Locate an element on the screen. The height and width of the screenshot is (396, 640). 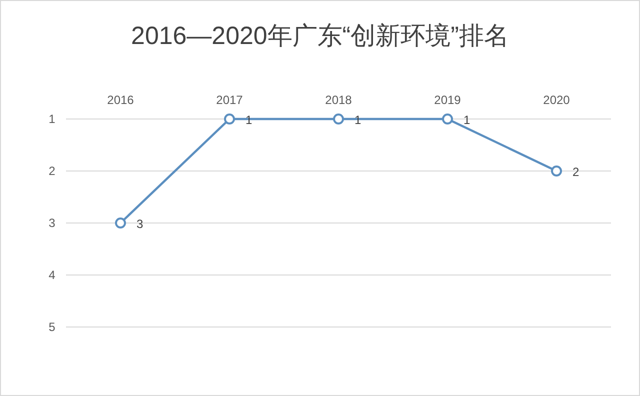
x-tick-label: 2016 is located at coordinates (120, 100).